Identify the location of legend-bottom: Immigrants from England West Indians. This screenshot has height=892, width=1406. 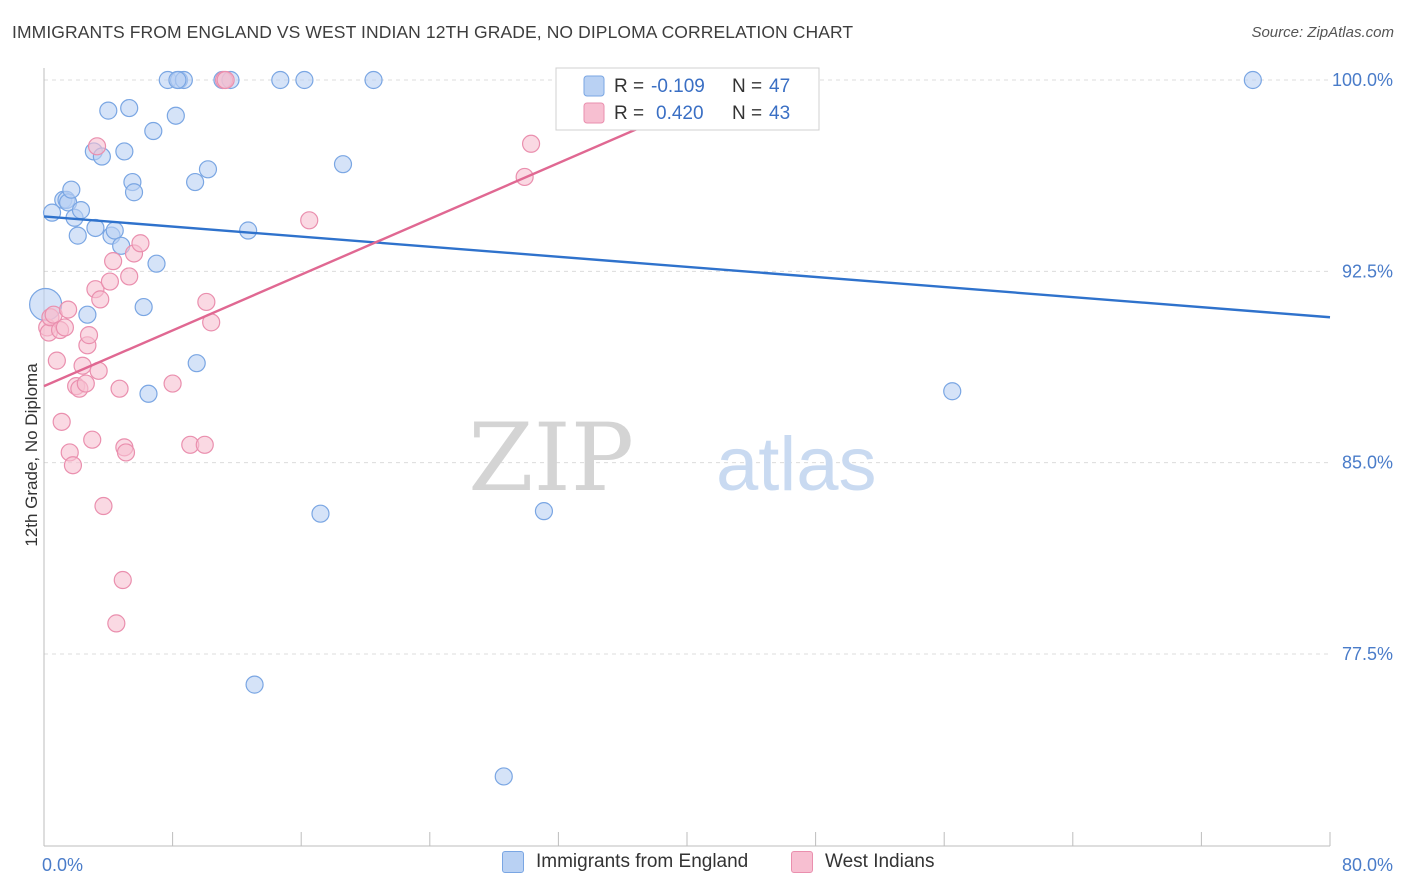
(703, 865).